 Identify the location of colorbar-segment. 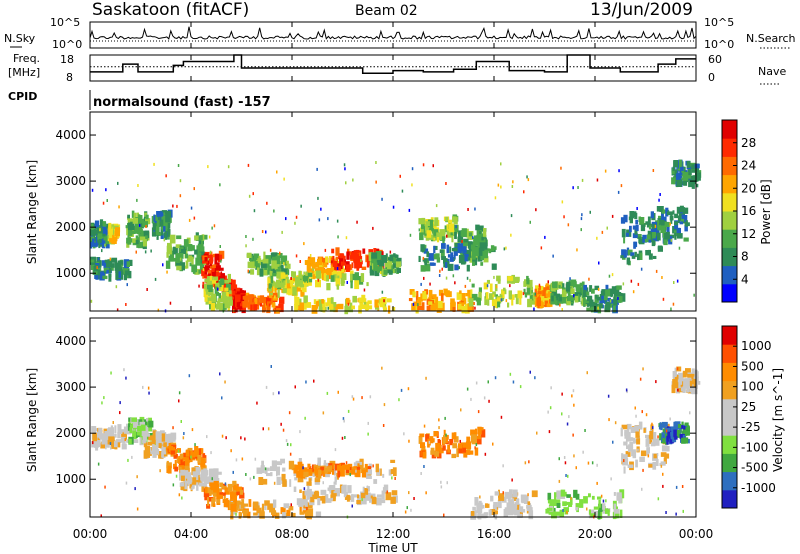
(729, 275).